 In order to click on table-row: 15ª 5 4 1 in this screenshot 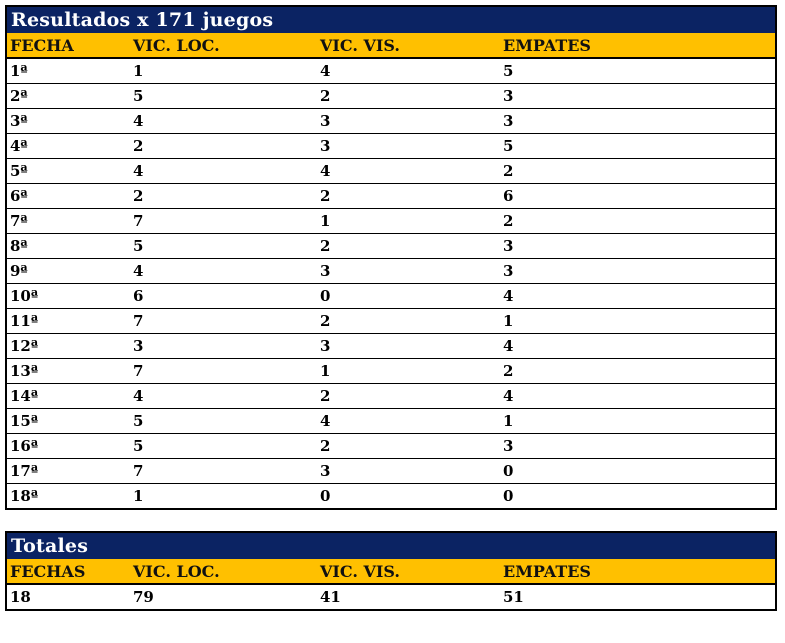, I will do `click(391, 421)`.